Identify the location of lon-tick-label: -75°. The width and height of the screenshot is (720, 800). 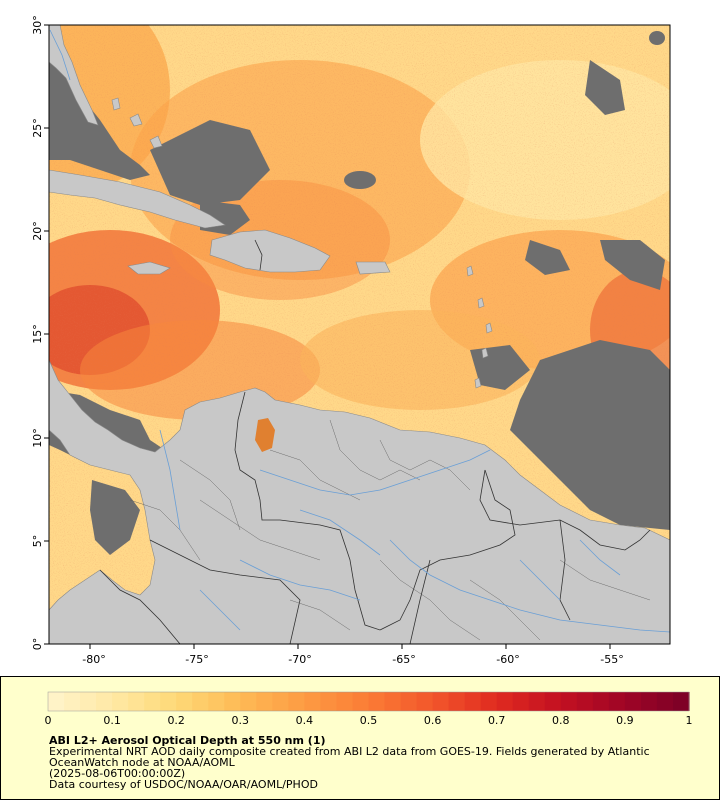
(196, 659).